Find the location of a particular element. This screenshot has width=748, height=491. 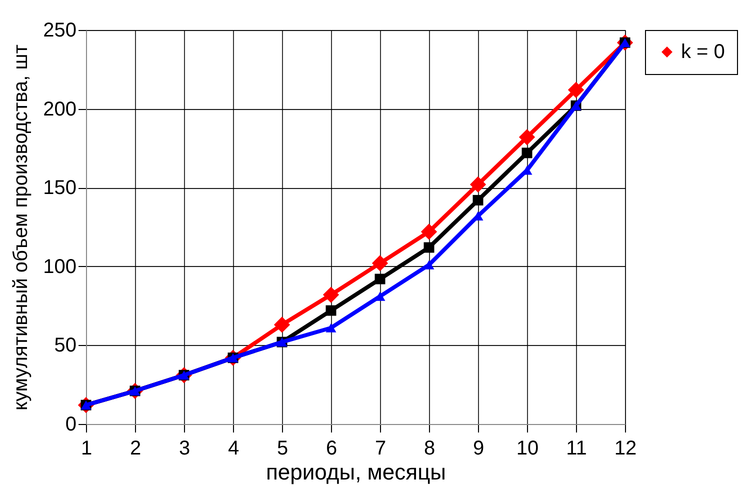

x-tick-label: 1 is located at coordinates (86, 449).